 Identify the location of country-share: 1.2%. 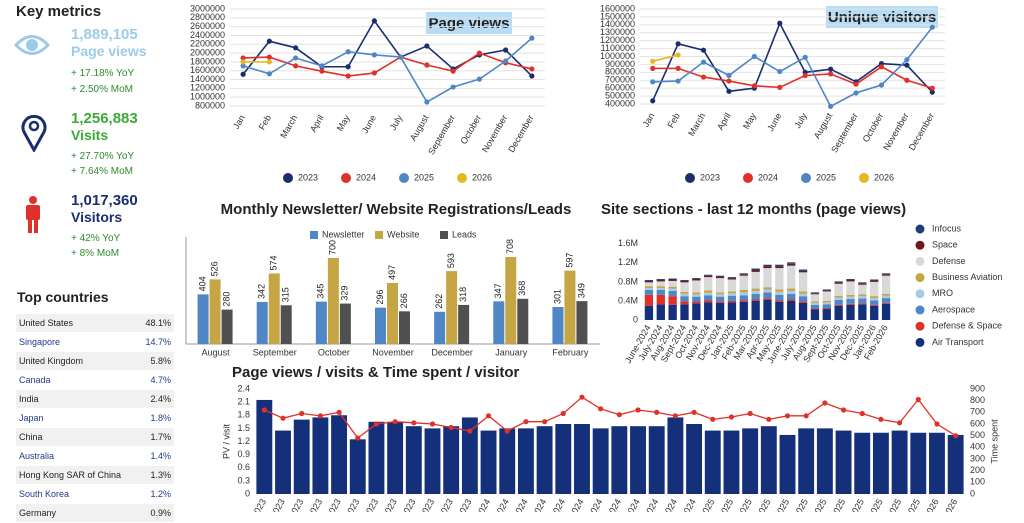
(151, 494).